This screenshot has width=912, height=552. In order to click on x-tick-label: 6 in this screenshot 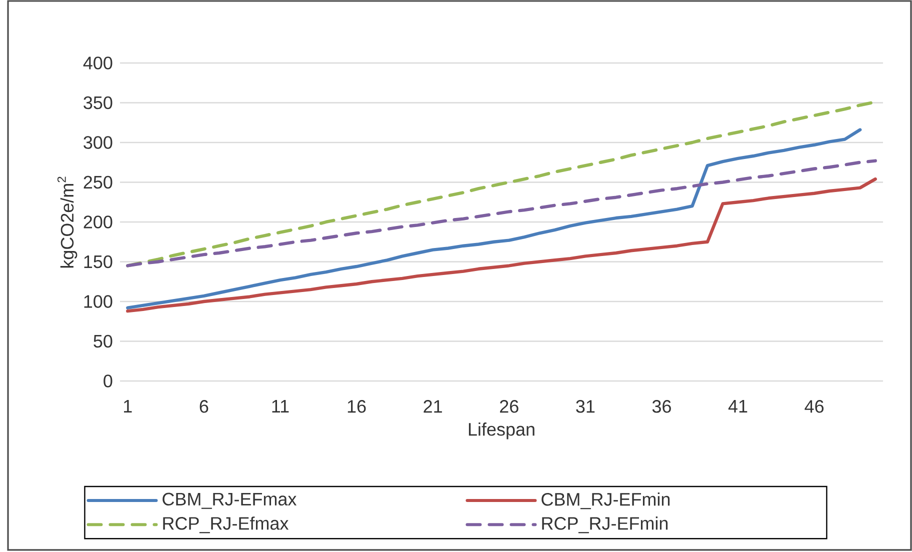, I will do `click(204, 406)`.